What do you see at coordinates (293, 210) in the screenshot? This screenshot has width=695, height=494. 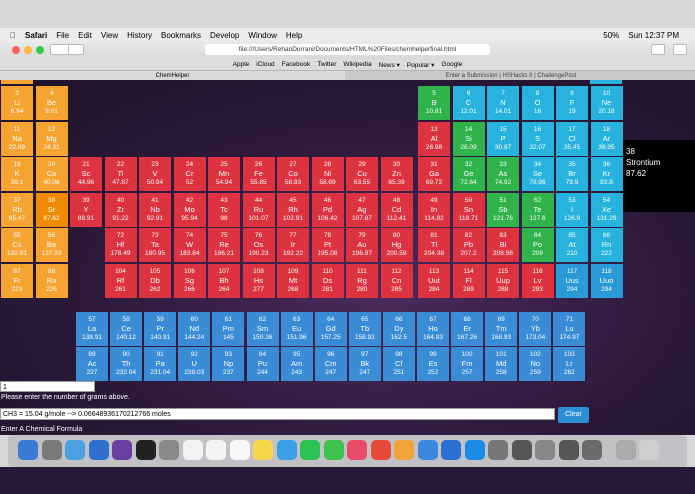 I see `element-cell: 45 Rh 102.91` at bounding box center [293, 210].